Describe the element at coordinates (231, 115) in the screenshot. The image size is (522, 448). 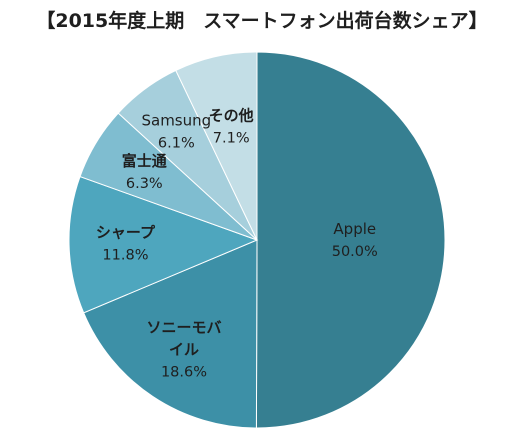
I see `slice-name-6-line-1: その他` at that location.